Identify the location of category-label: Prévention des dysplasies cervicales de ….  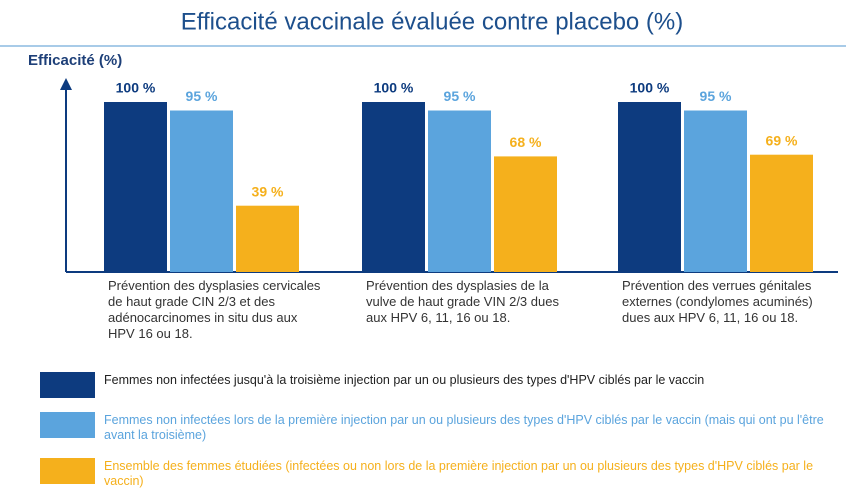
(214, 309).